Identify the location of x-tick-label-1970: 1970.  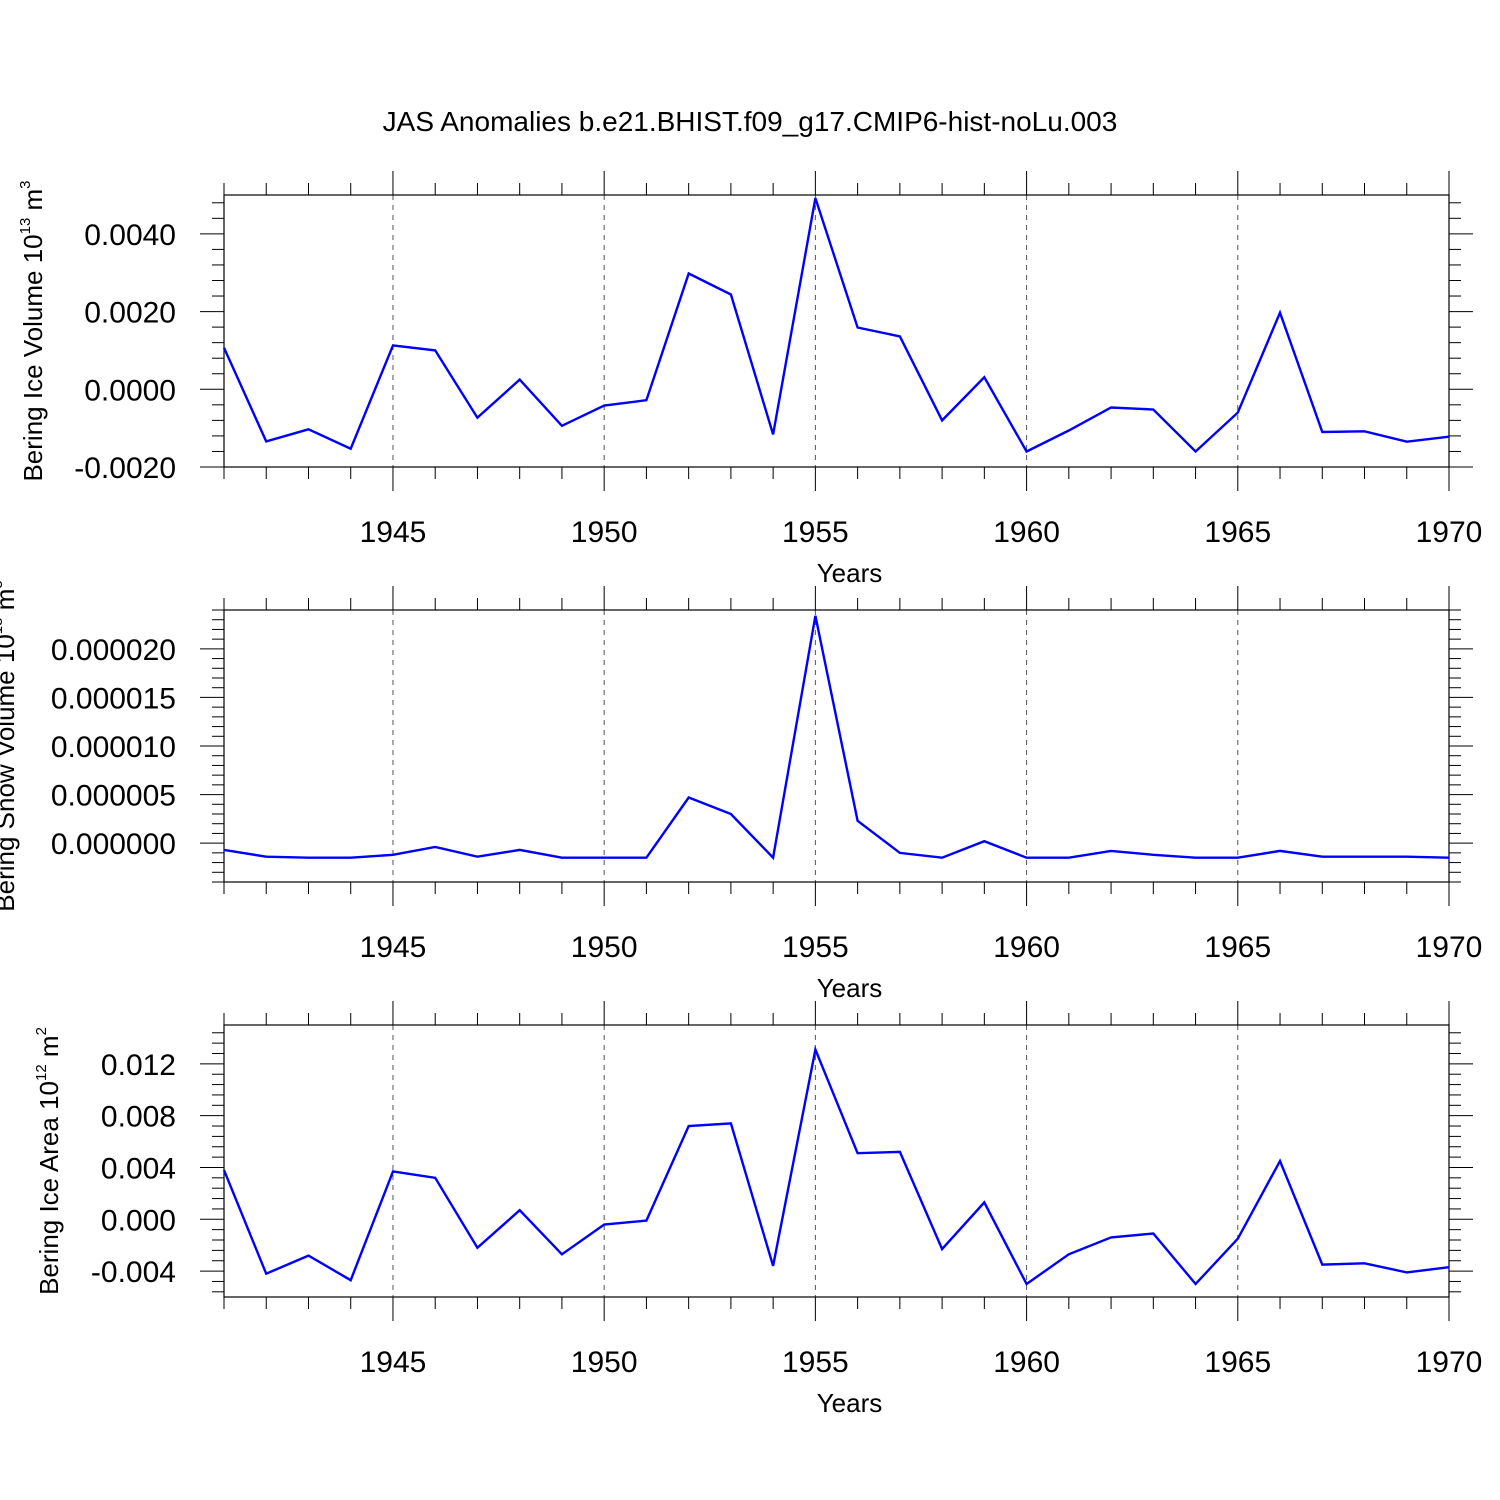
(1449, 1362).